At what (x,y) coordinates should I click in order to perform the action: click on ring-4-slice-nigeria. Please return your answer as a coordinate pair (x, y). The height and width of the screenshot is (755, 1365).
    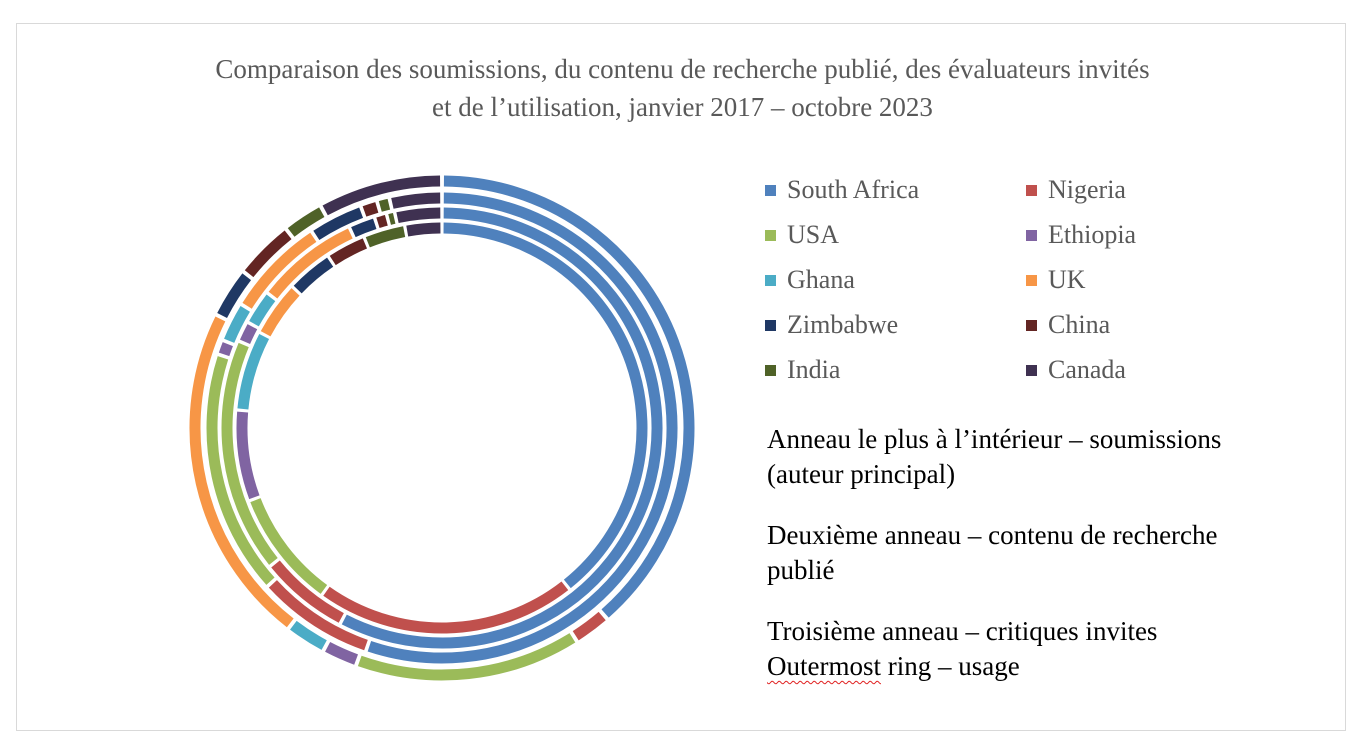
    Looking at the image, I should click on (589, 626).